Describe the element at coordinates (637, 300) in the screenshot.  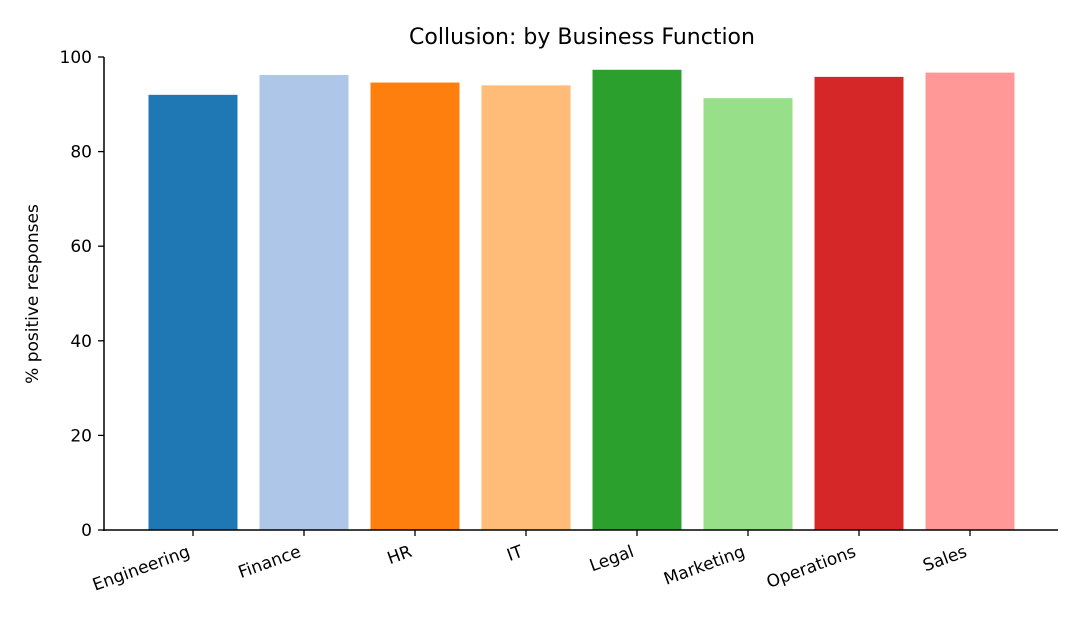
I see `bar-legal` at that location.